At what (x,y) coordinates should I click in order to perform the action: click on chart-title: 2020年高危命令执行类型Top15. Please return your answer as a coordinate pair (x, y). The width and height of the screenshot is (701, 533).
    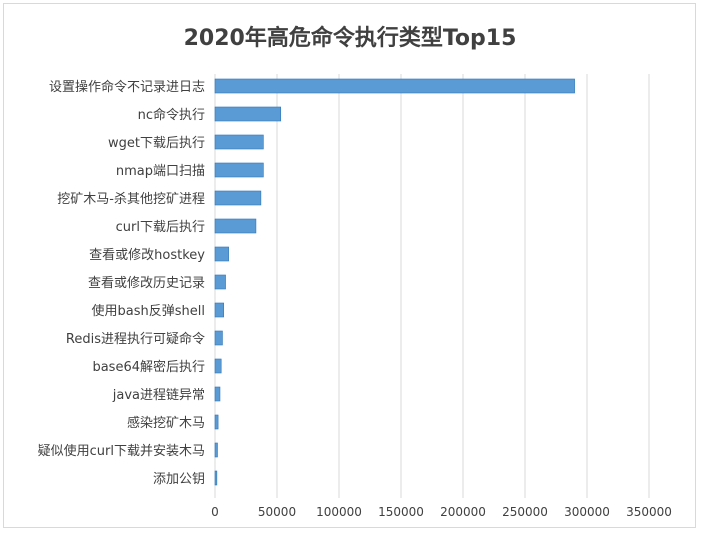
    Looking at the image, I should click on (350, 38).